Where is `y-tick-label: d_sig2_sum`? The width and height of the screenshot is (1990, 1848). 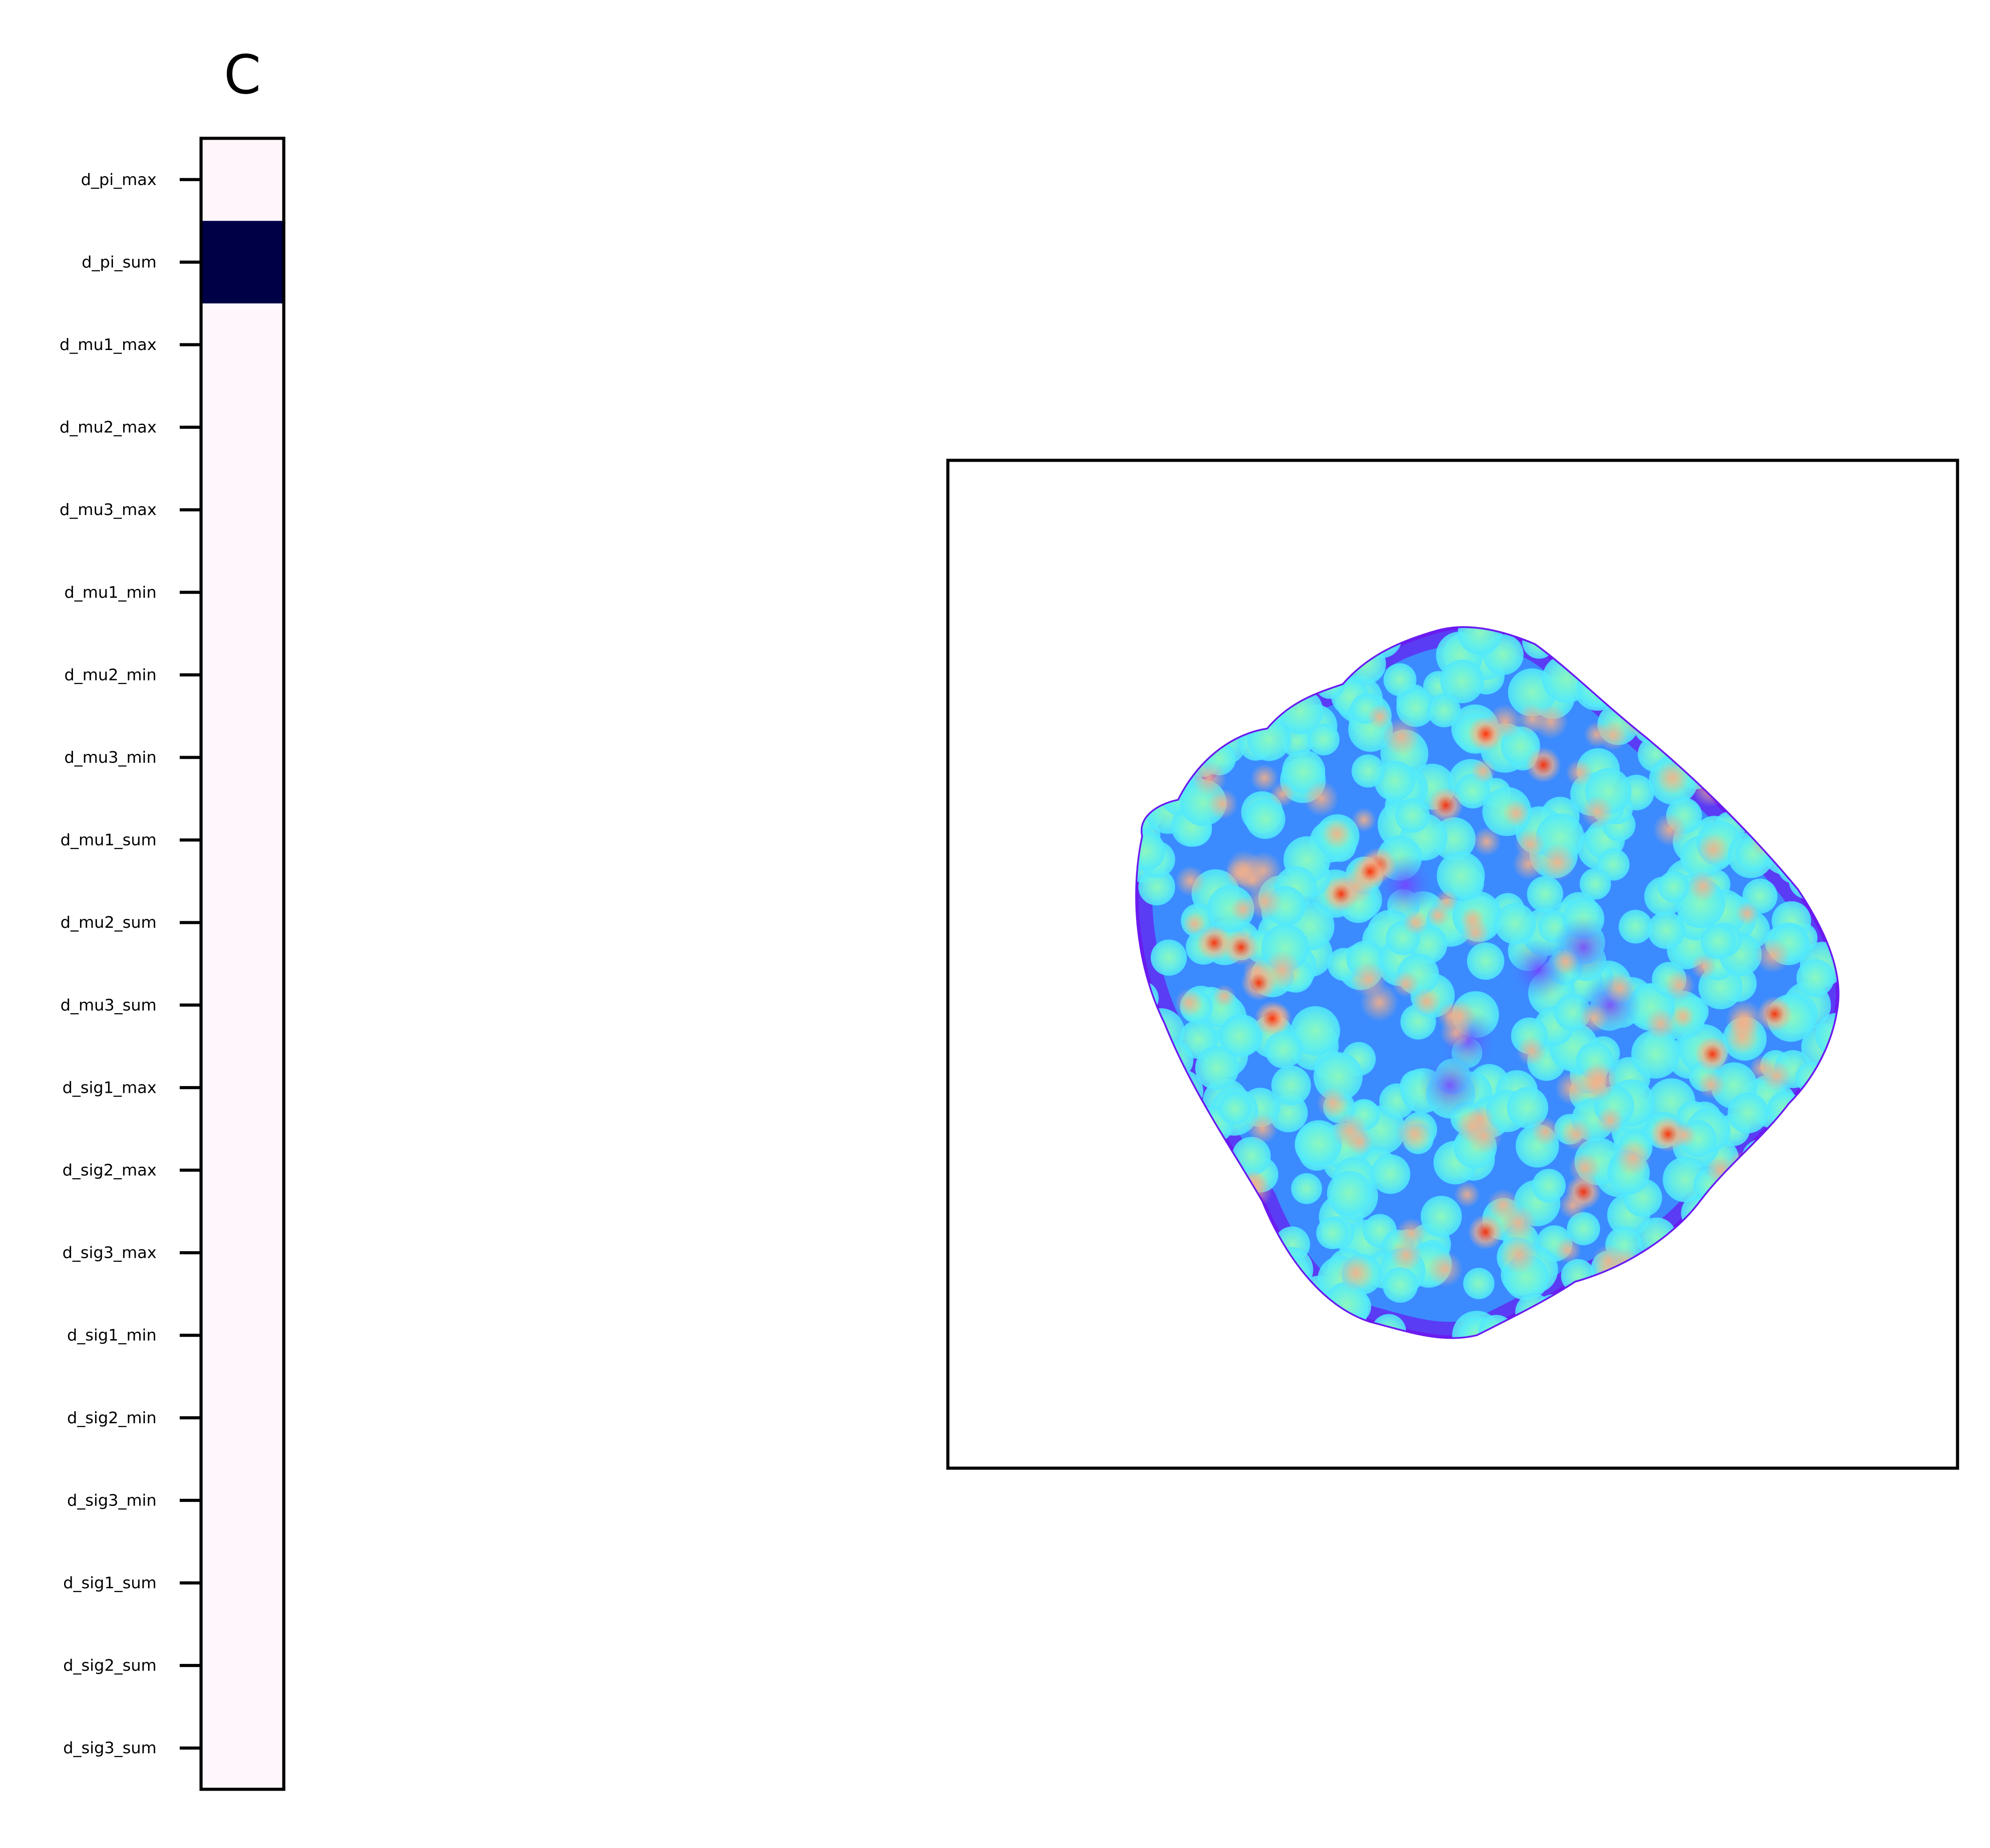
y-tick-label: d_sig2_sum is located at coordinates (110, 1666).